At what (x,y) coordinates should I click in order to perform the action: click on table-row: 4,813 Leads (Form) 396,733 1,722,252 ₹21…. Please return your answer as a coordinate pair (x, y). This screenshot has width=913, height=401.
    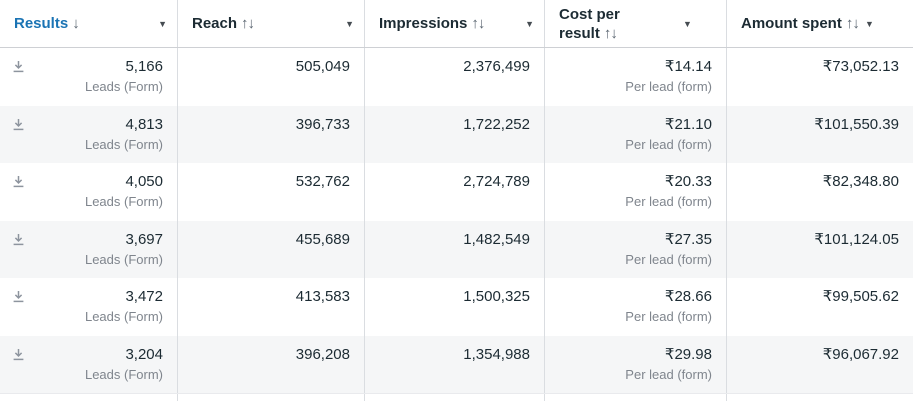
    Looking at the image, I should click on (456, 134).